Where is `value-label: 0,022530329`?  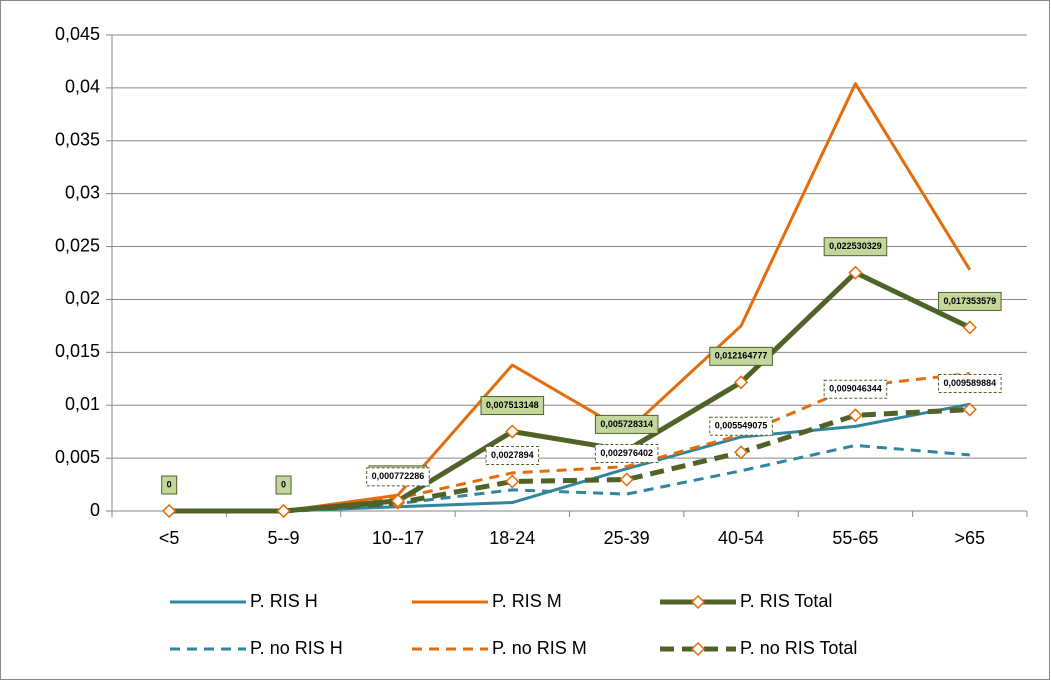
value-label: 0,022530329 is located at coordinates (855, 246).